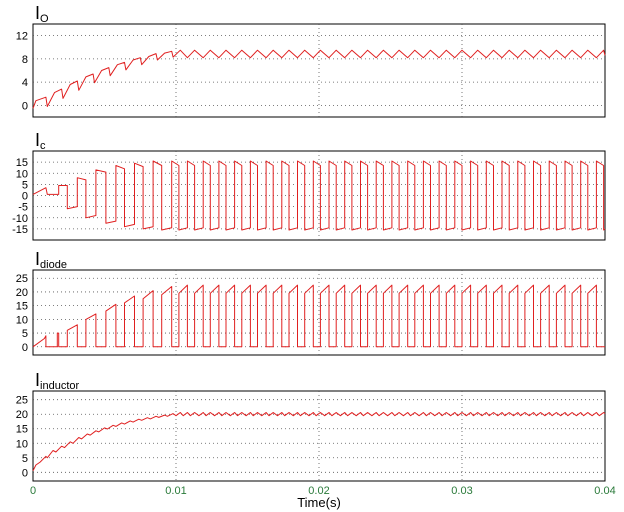 Image resolution: width=624 pixels, height=512 pixels. Describe the element at coordinates (20, 230) in the screenshot. I see `y-tick-label: -15` at that location.